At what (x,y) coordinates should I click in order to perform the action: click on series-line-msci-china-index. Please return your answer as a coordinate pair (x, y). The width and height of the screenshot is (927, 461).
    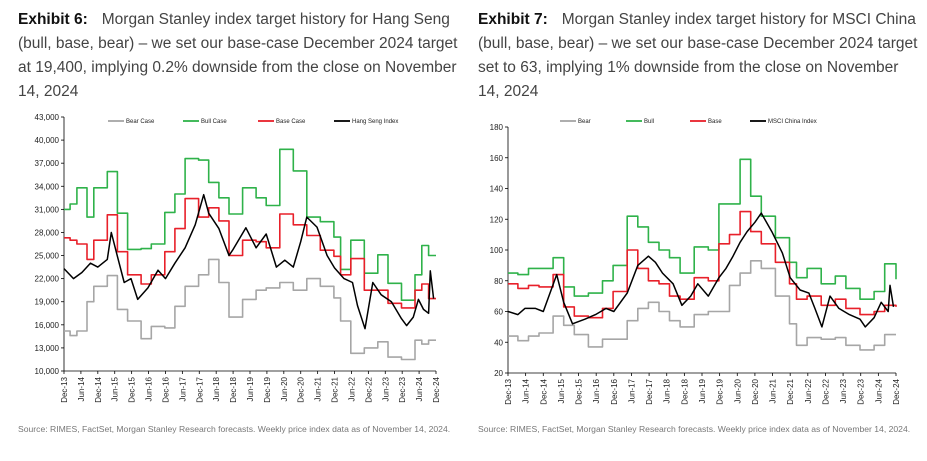
    Looking at the image, I should click on (701, 270).